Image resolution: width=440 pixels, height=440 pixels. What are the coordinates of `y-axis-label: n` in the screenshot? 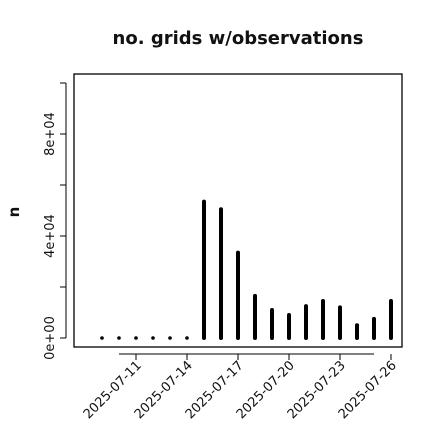 It's located at (14, 212).